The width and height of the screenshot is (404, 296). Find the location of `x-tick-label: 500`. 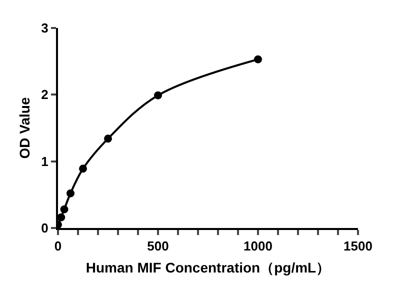

x-tick-label: 500 is located at coordinates (158, 246).